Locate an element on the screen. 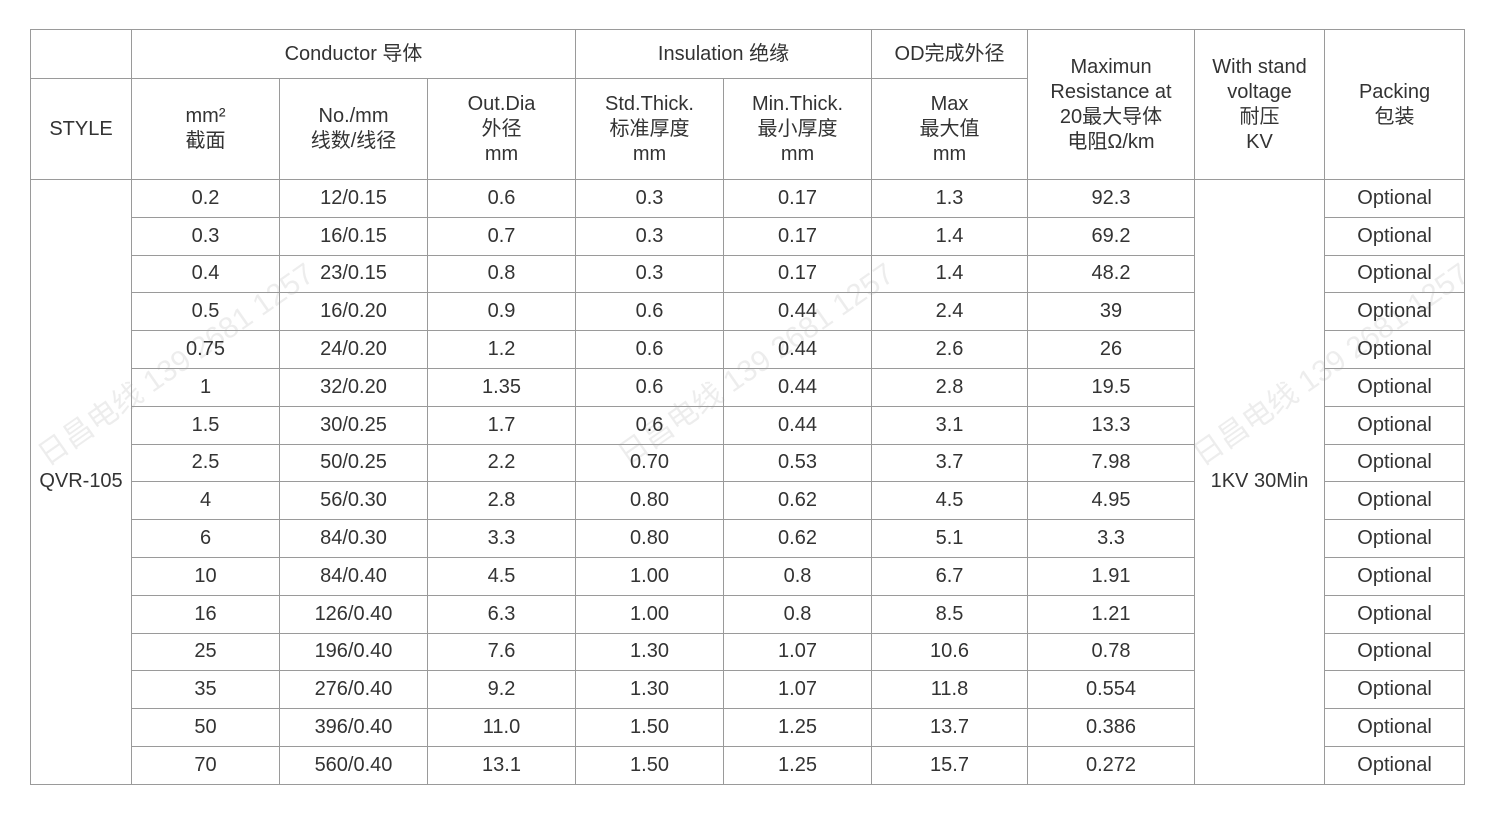 The width and height of the screenshot is (1501, 815). resistance-cell: 4.95 is located at coordinates (1111, 501).